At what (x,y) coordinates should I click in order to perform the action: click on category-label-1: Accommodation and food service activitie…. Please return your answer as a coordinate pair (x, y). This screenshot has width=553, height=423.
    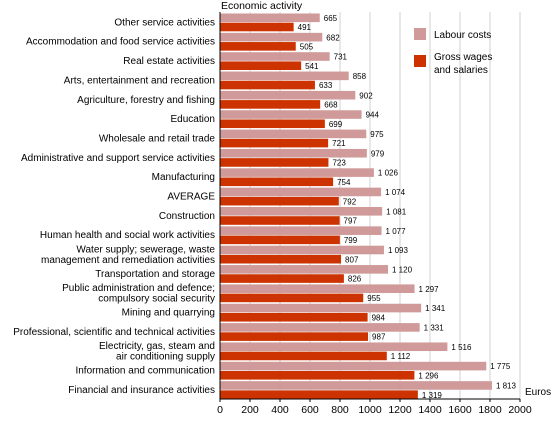
    Looking at the image, I should click on (120, 42).